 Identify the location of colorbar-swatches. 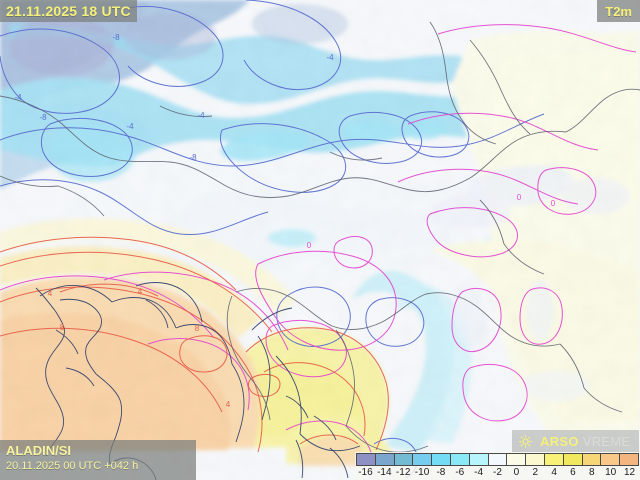
(497, 459).